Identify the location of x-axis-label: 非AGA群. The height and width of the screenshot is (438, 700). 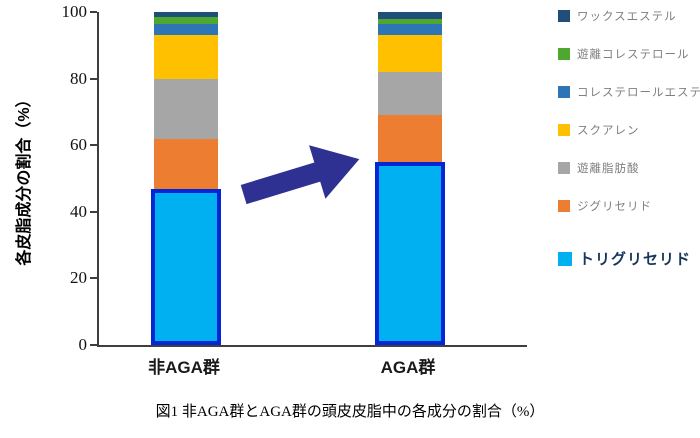
(184, 367).